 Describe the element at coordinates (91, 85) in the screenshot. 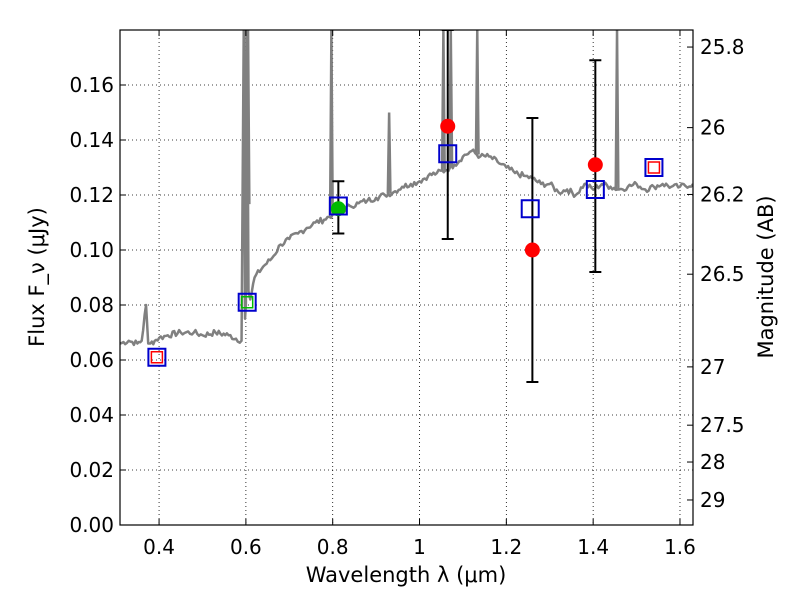

I see `y-tick-label: 0.16` at that location.